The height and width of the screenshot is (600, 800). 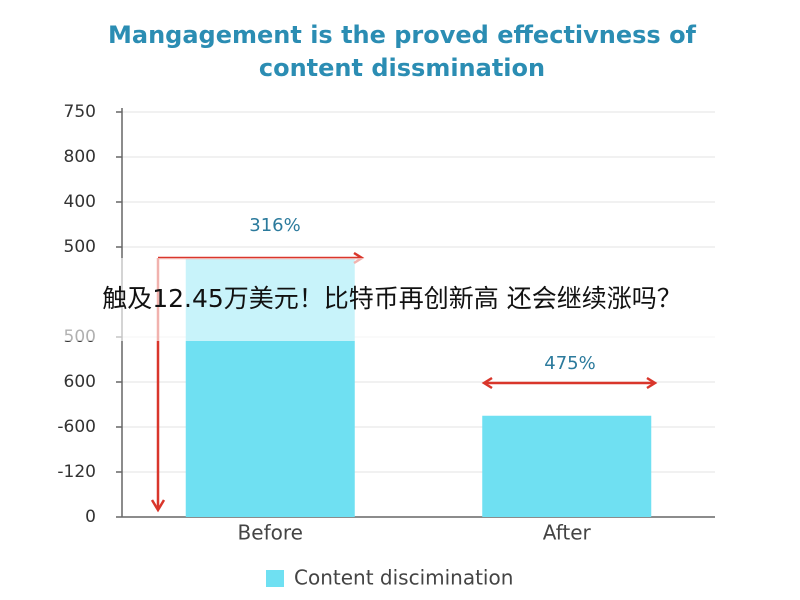 I want to click on y-tick-label: 400, so click(x=80, y=202).